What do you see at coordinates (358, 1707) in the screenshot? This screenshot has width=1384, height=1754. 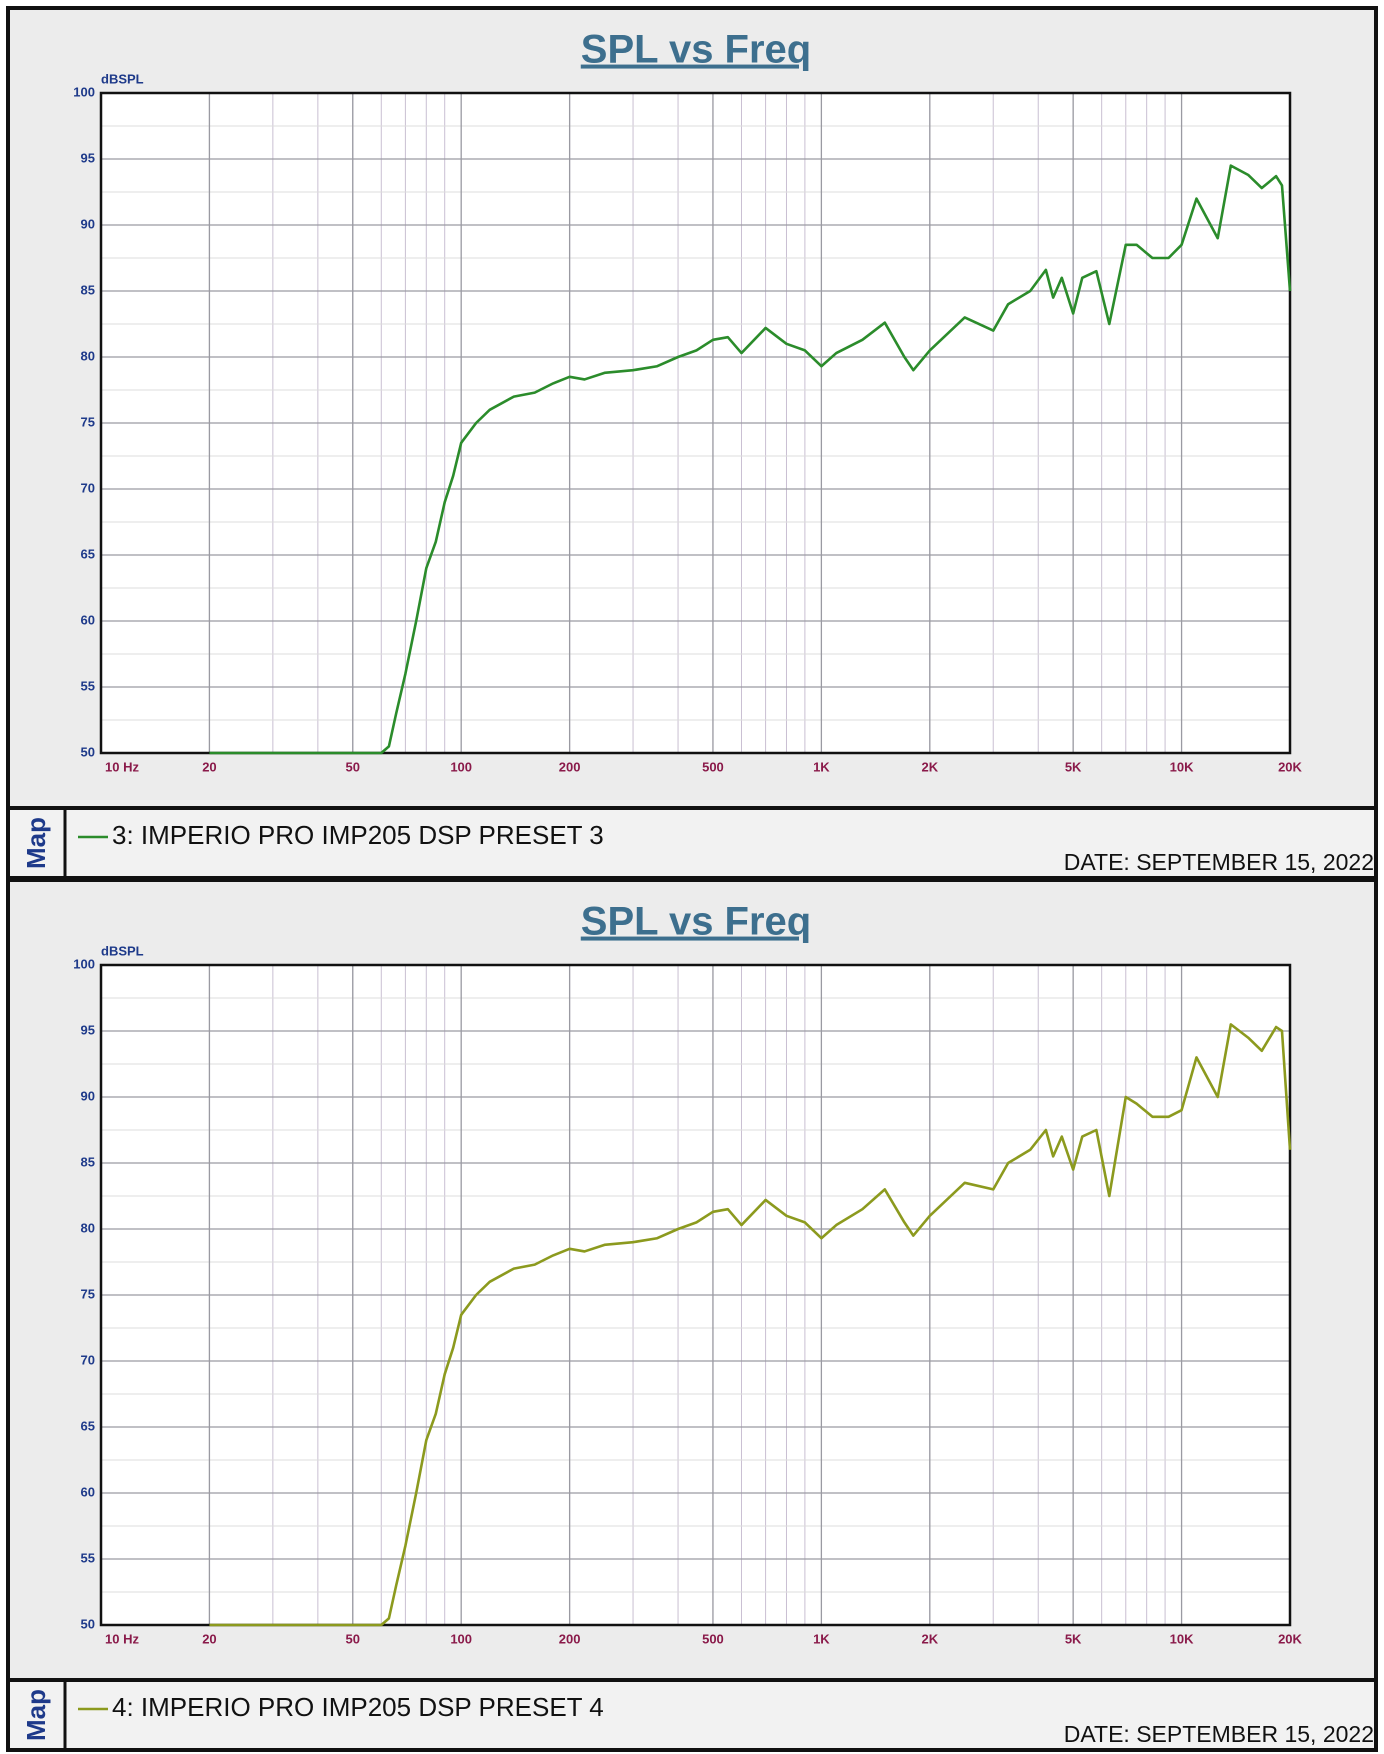 I see `legend-label: 4: IMPERIO PRO IMP205 DSP PRESET 4` at bounding box center [358, 1707].